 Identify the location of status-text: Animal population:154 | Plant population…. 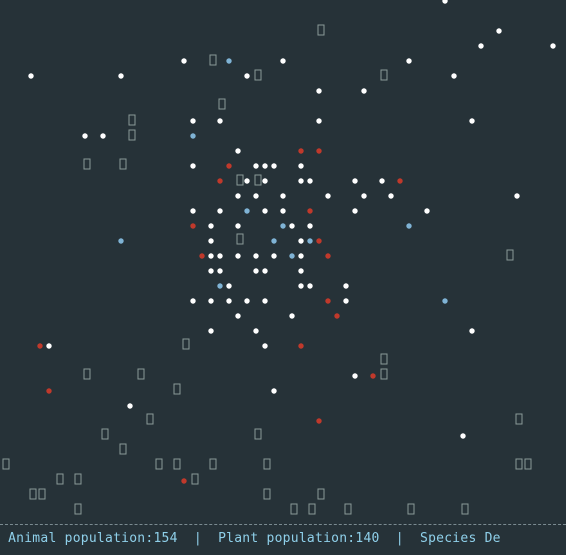
(250, 538).